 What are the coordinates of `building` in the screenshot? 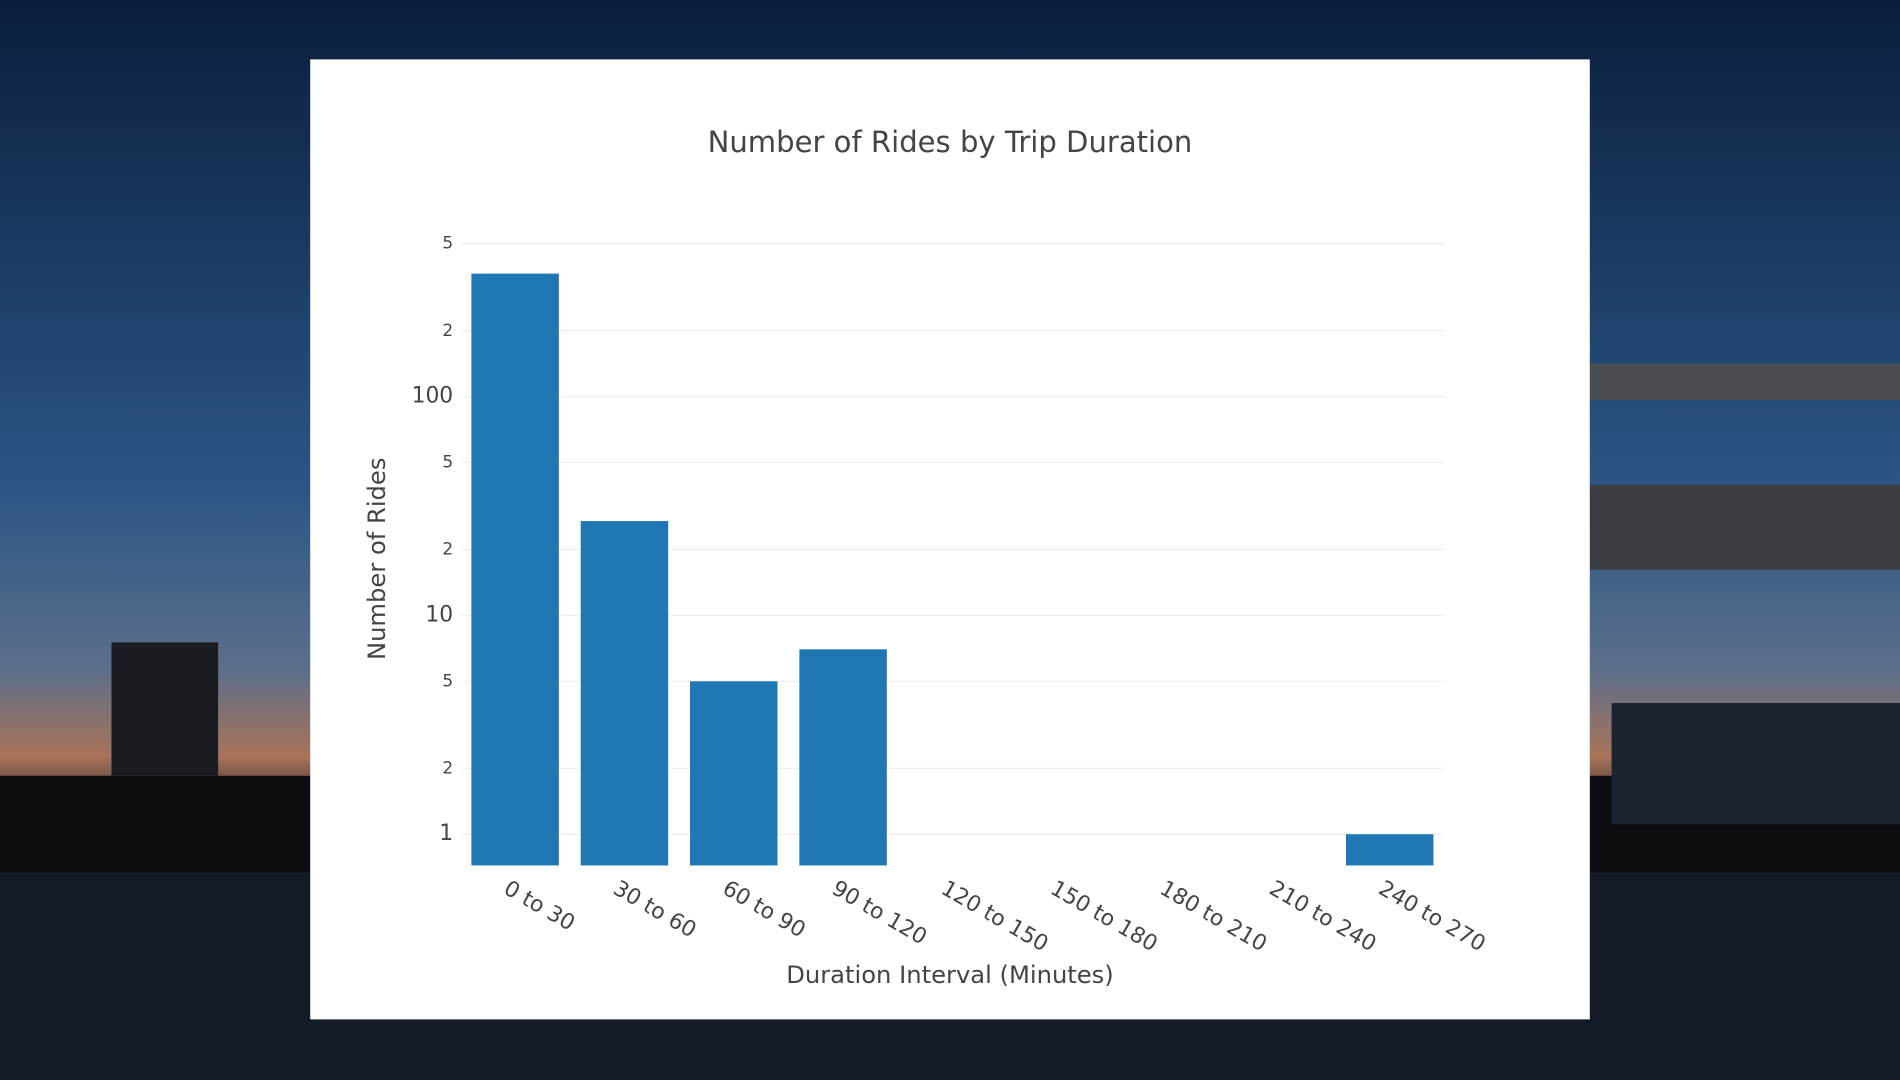 It's located at (165, 709).